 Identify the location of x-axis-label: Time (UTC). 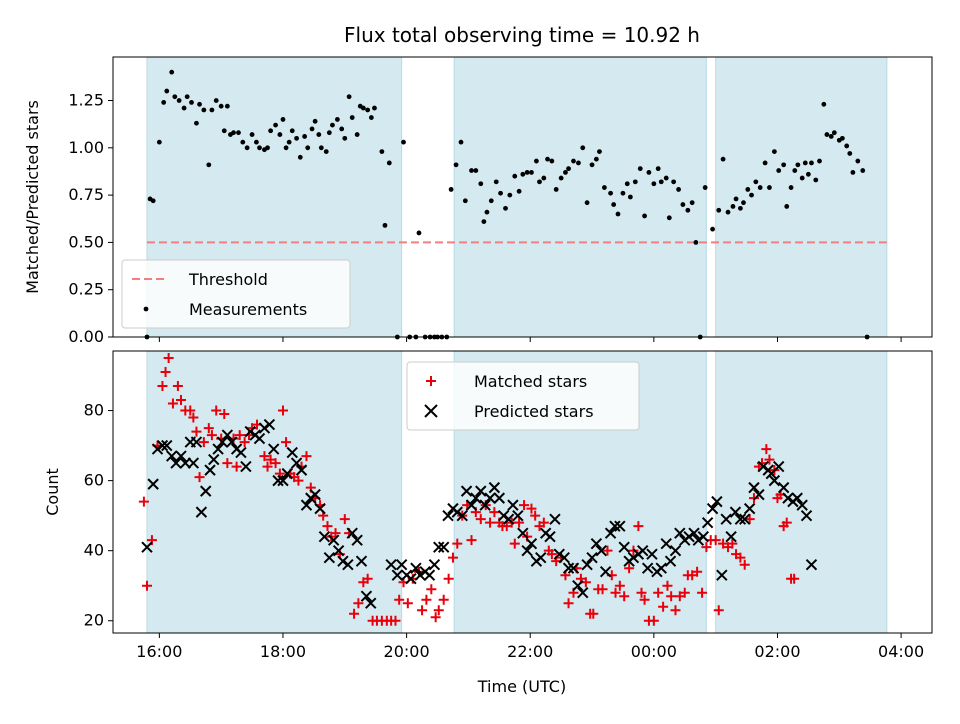
(521, 686).